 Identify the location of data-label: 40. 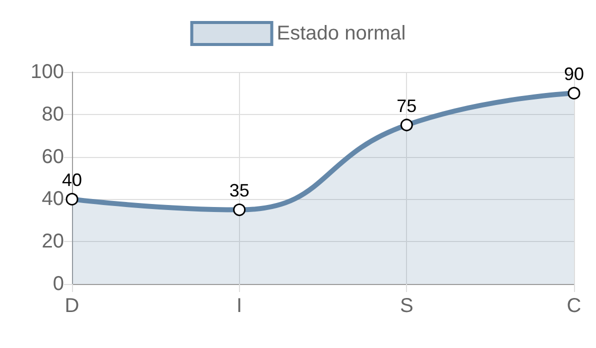
(72, 180).